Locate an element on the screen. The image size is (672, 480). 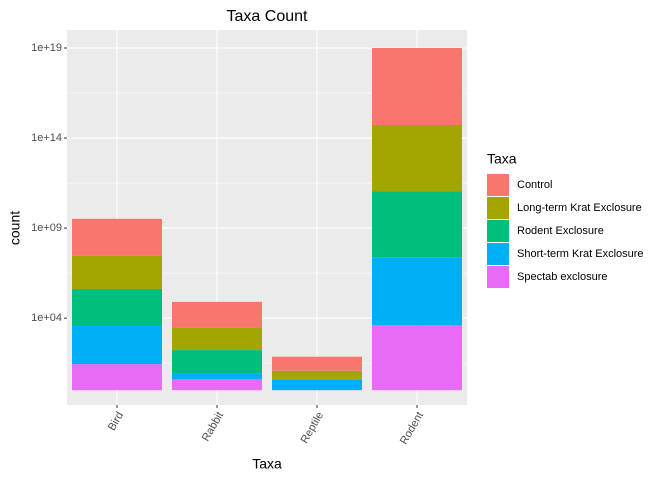
y-tick-label: 1e+19 is located at coordinates (46, 48).